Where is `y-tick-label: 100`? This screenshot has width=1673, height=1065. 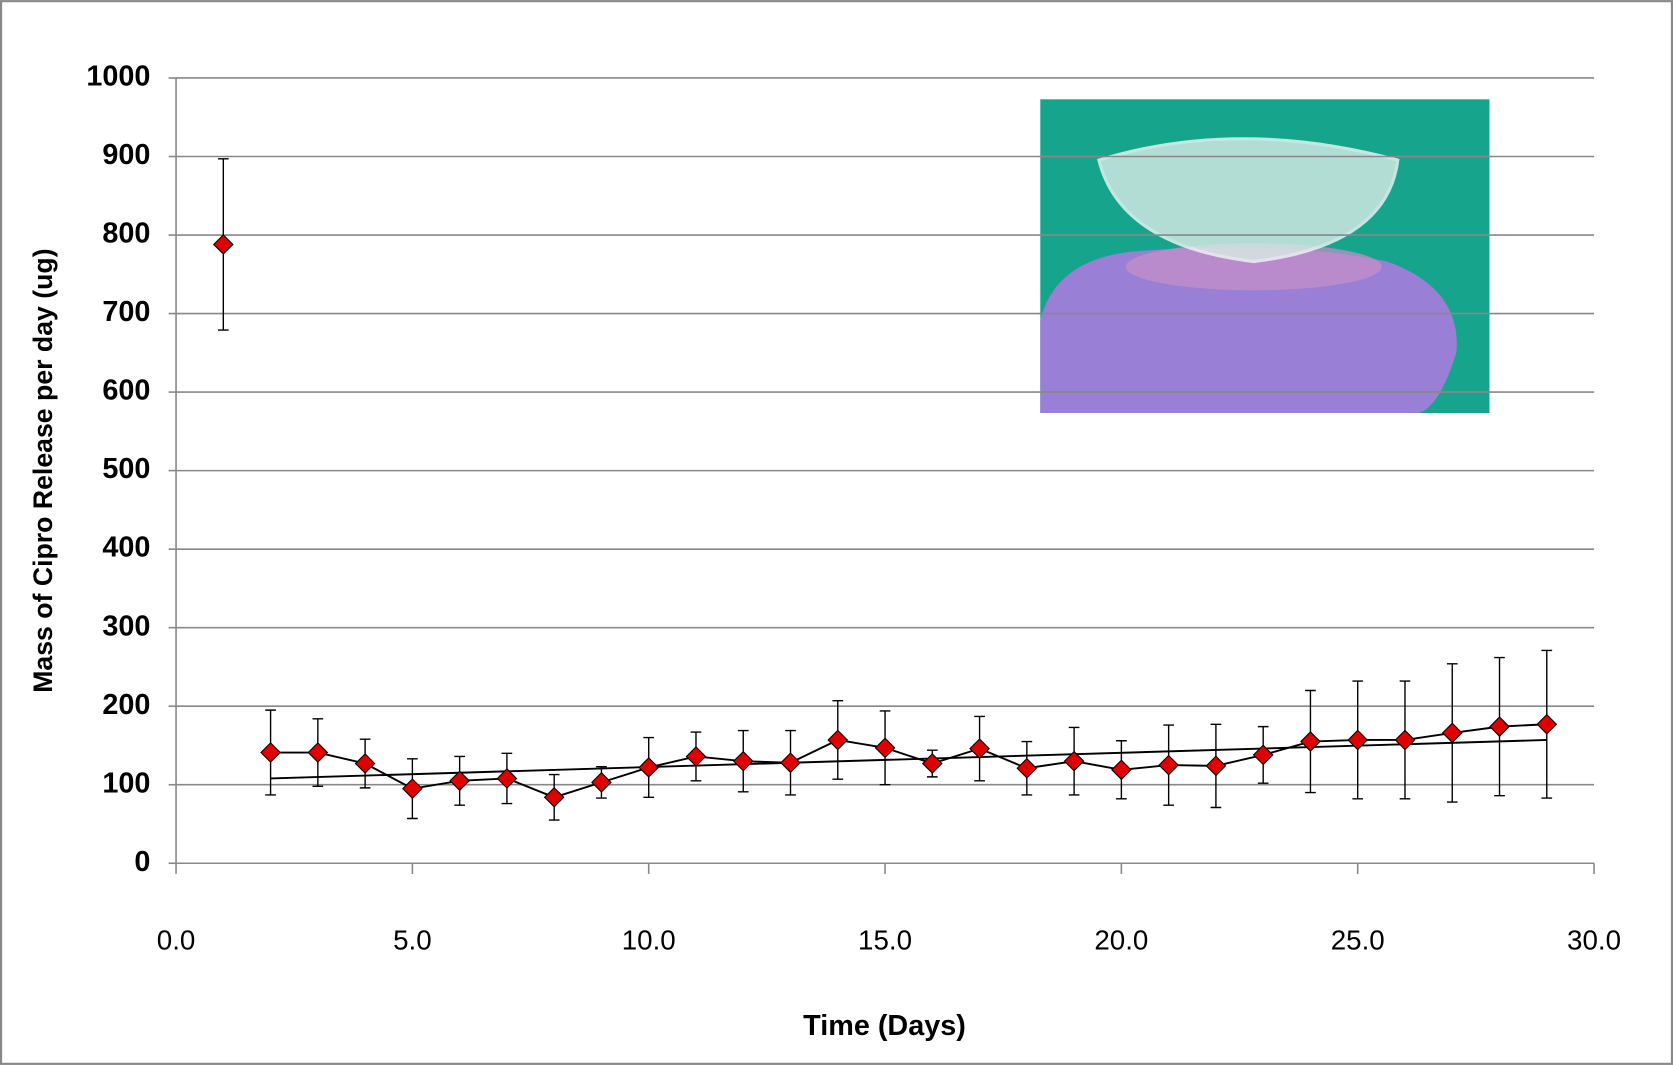
y-tick-label: 100 is located at coordinates (126, 783).